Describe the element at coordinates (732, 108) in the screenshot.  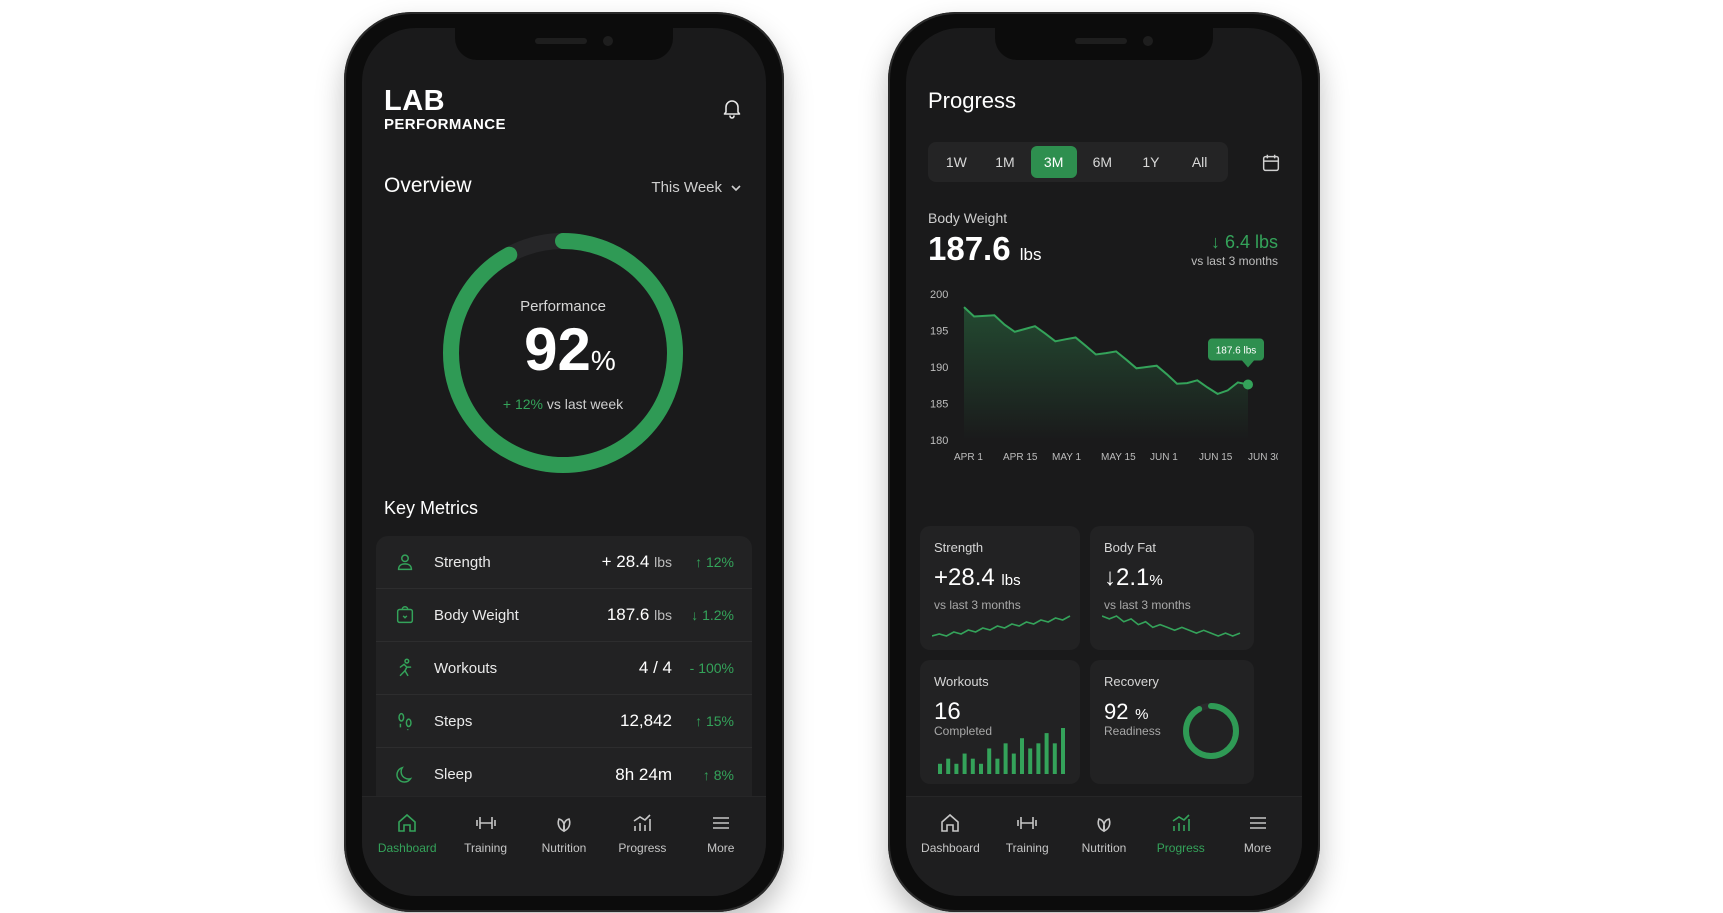
I see `bell-icon` at that location.